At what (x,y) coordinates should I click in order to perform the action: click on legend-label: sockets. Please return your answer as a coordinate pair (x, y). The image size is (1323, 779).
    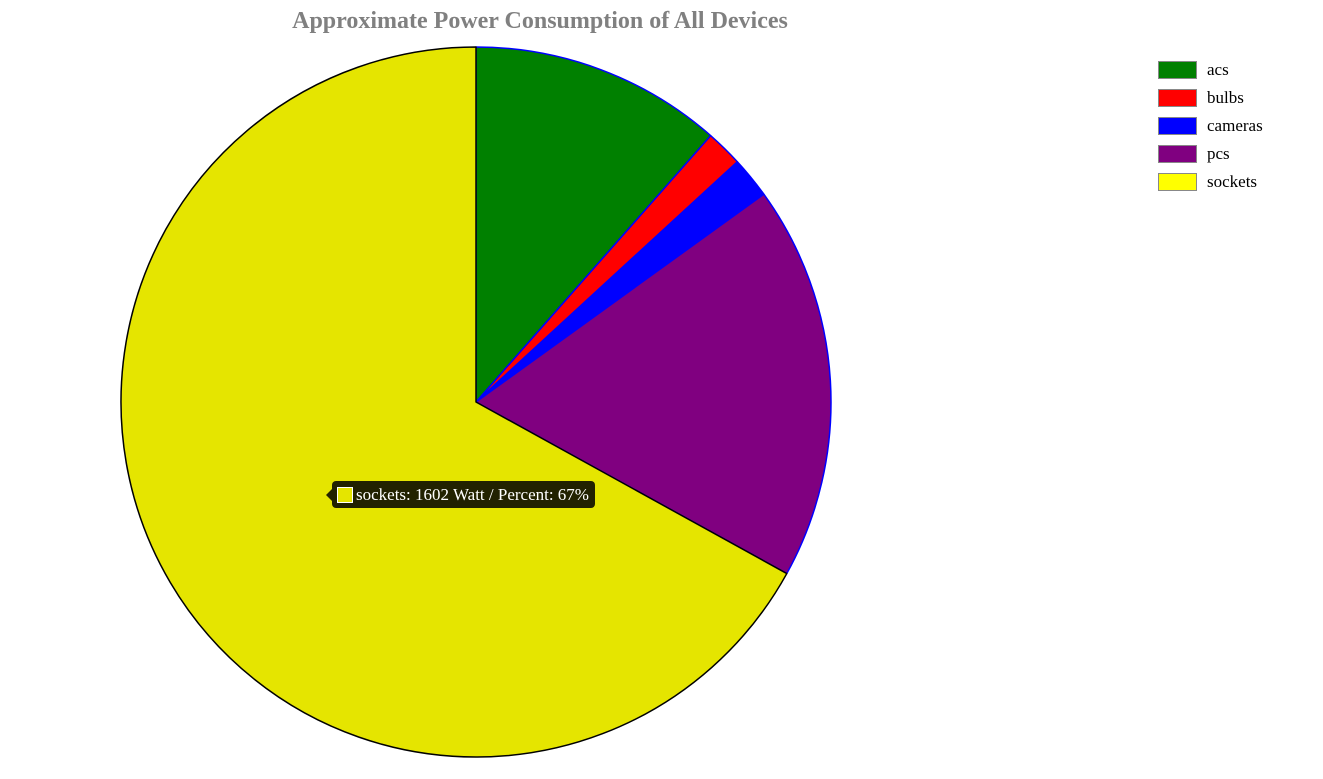
    Looking at the image, I should click on (1232, 181).